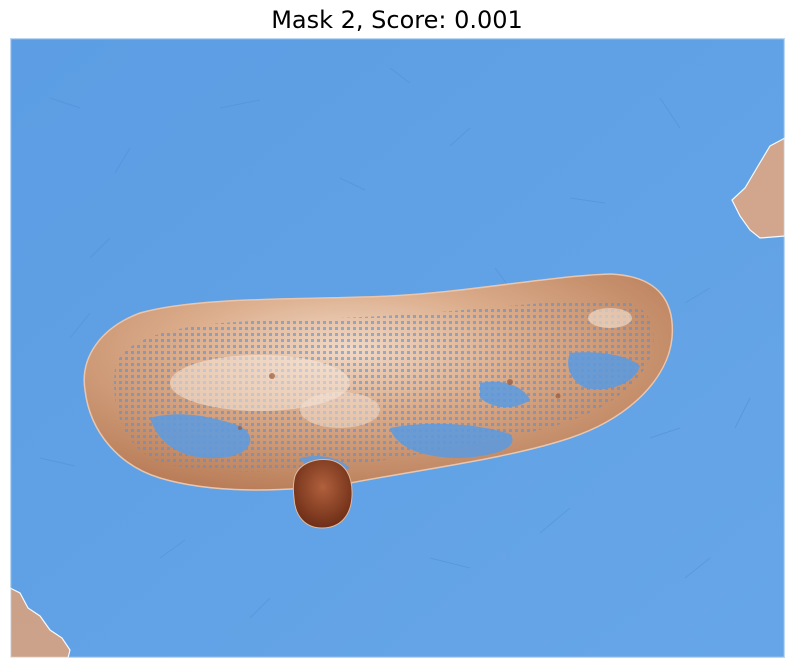 The width and height of the screenshot is (794, 668). Describe the element at coordinates (397, 20) in the screenshot. I see `figure-title: Mask 2, Score: 0.001` at that location.